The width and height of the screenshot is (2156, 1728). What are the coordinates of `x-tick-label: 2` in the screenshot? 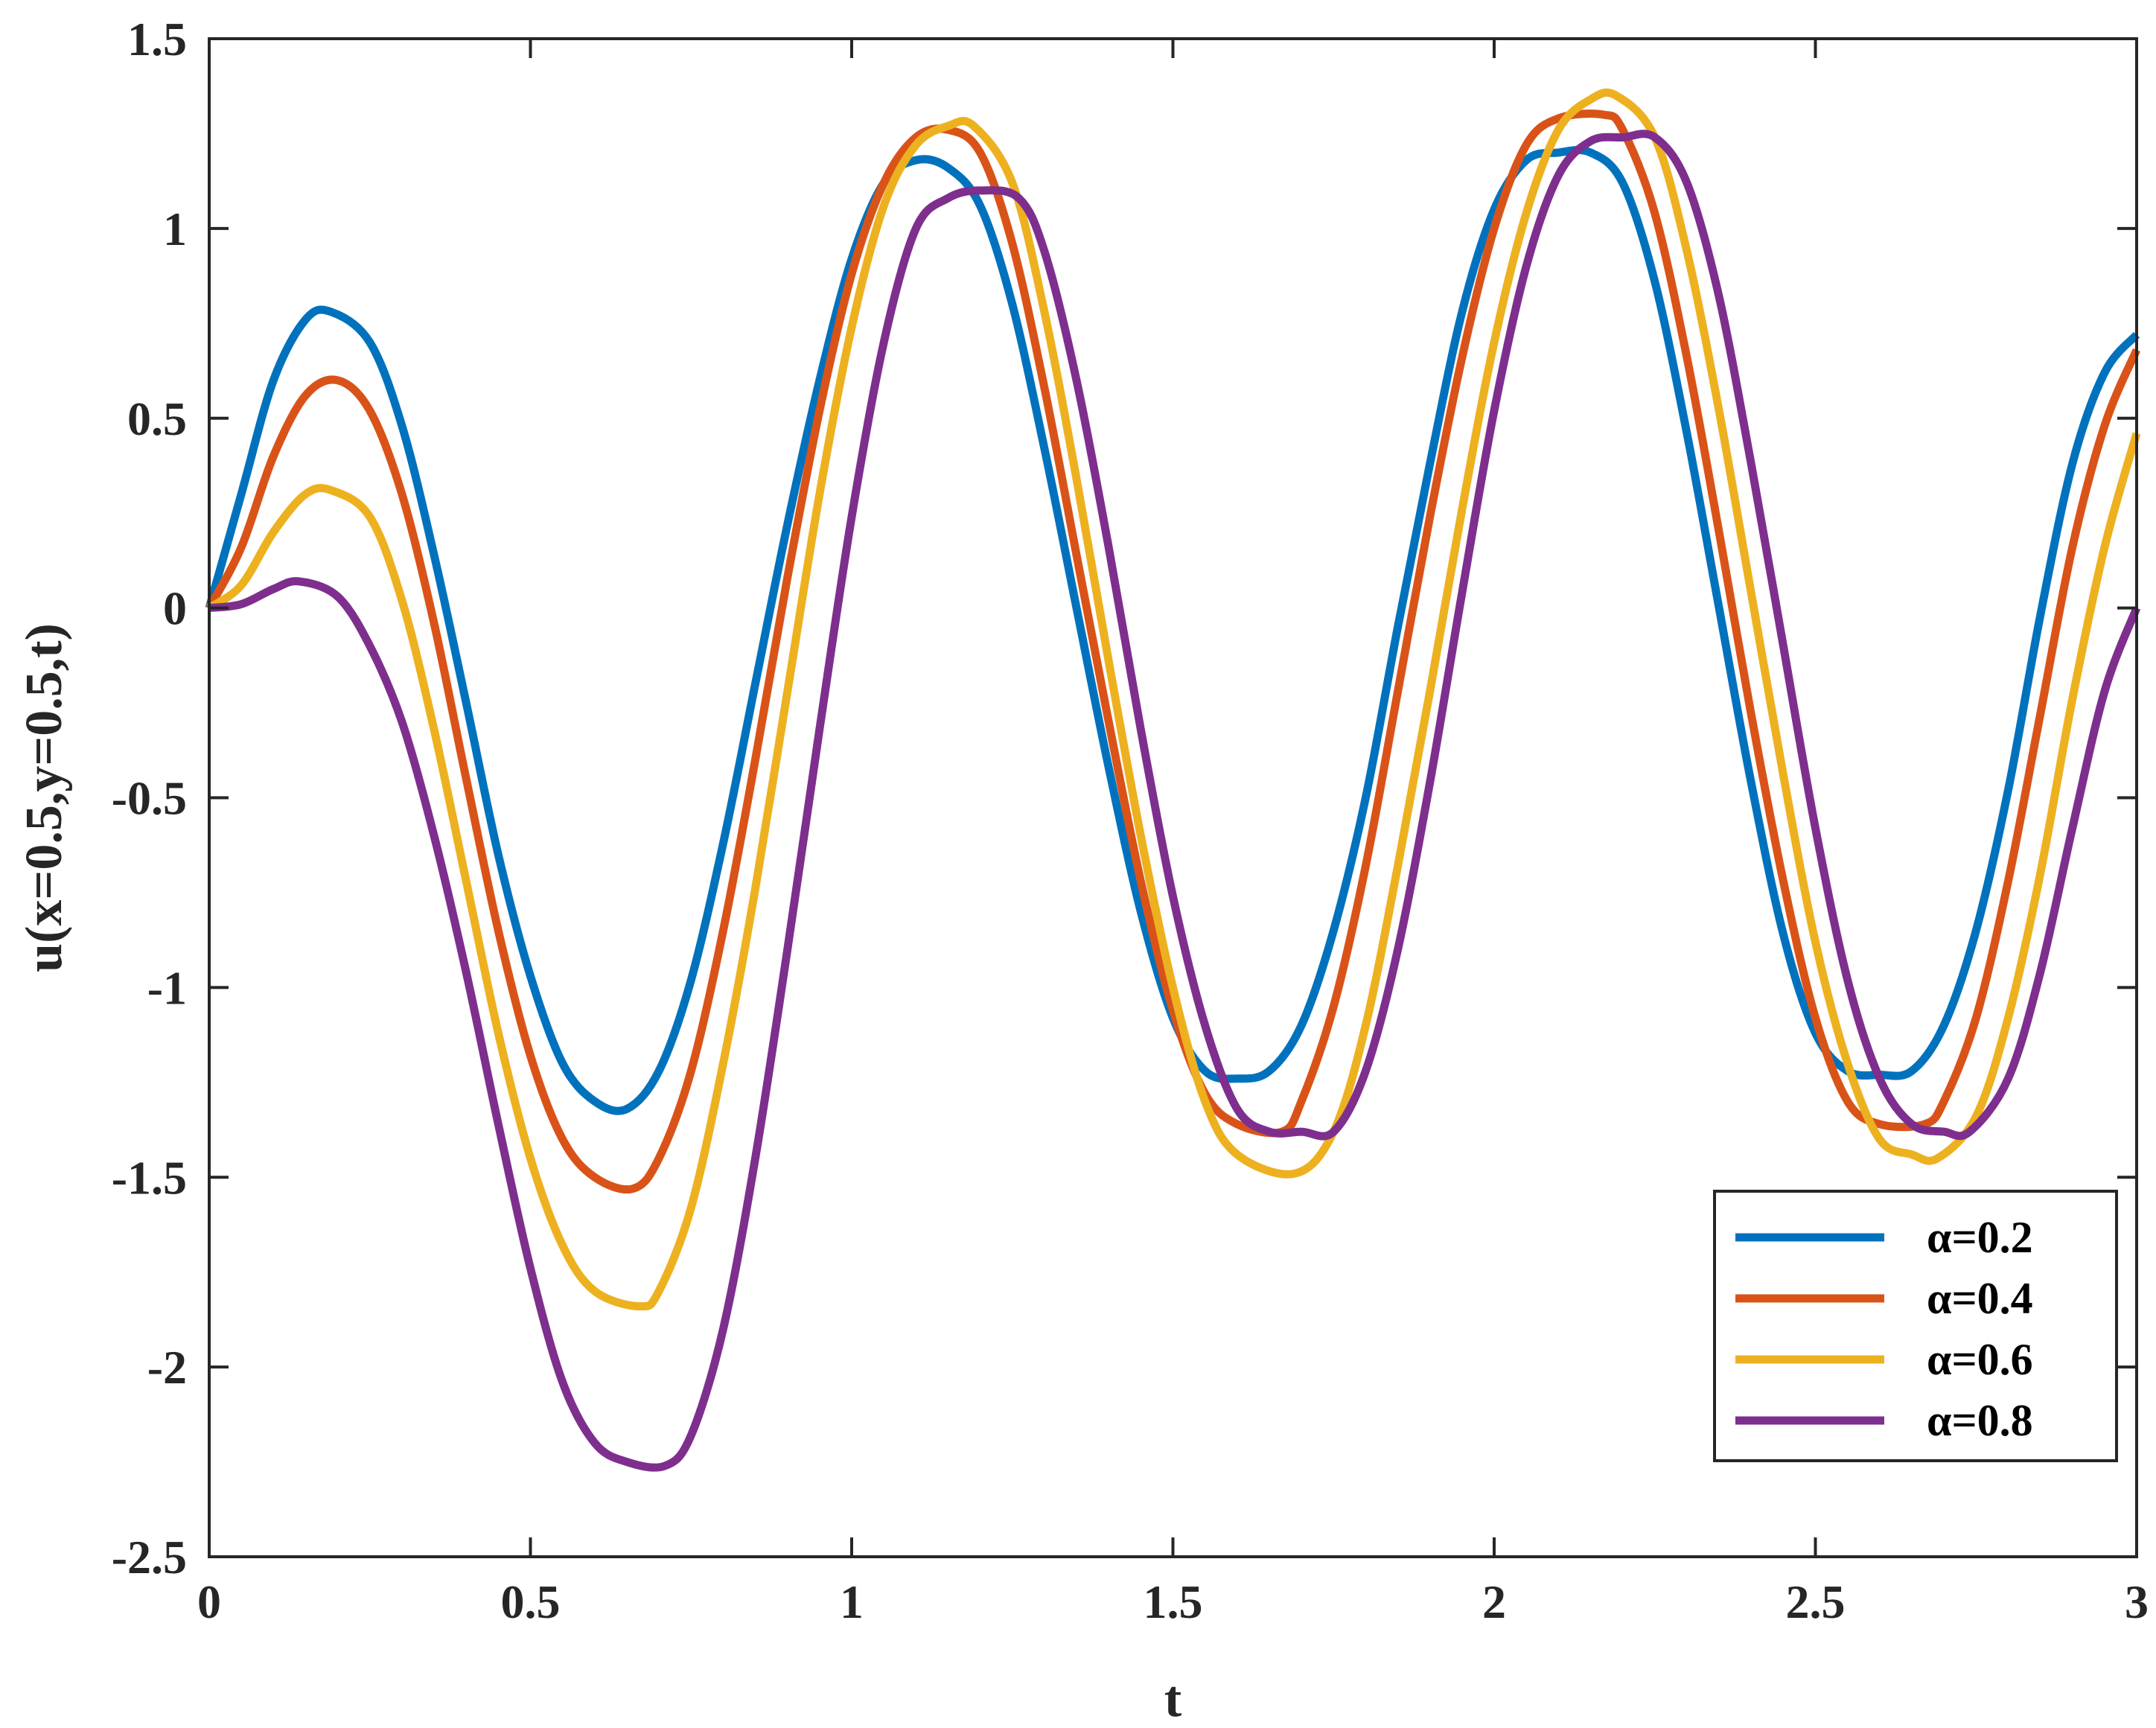 It's located at (1494, 1602).